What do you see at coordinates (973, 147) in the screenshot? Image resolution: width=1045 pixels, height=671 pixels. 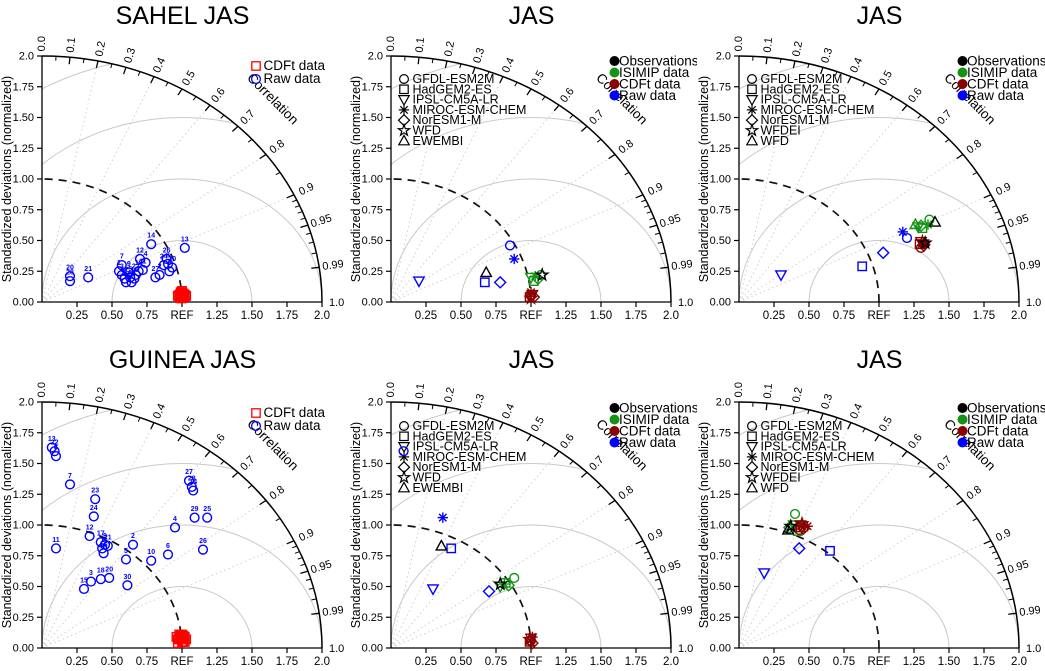 I see `svg-text: 0.8` at bounding box center [973, 147].